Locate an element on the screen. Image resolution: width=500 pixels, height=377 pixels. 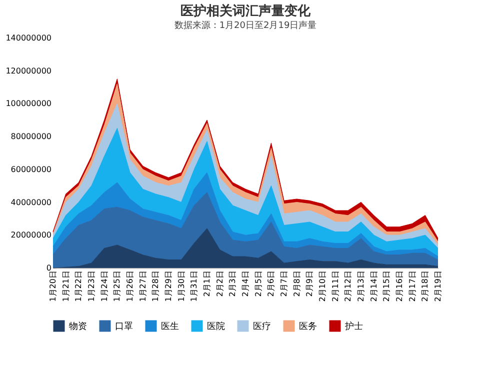
x-tick-label: 2月10日 is located at coordinates (322, 286).